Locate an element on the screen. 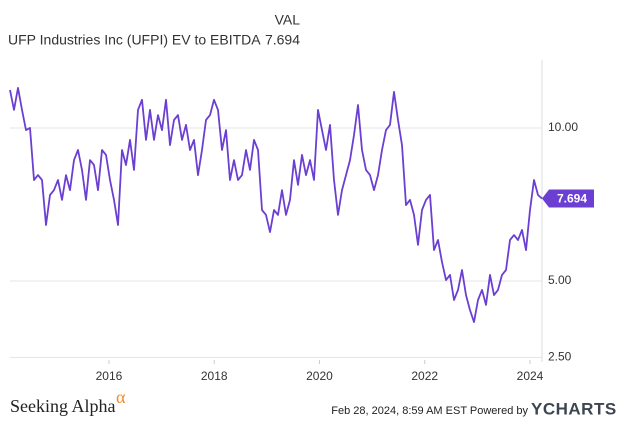 This screenshot has width=635, height=424. brand-mark: α is located at coordinates (121, 397).